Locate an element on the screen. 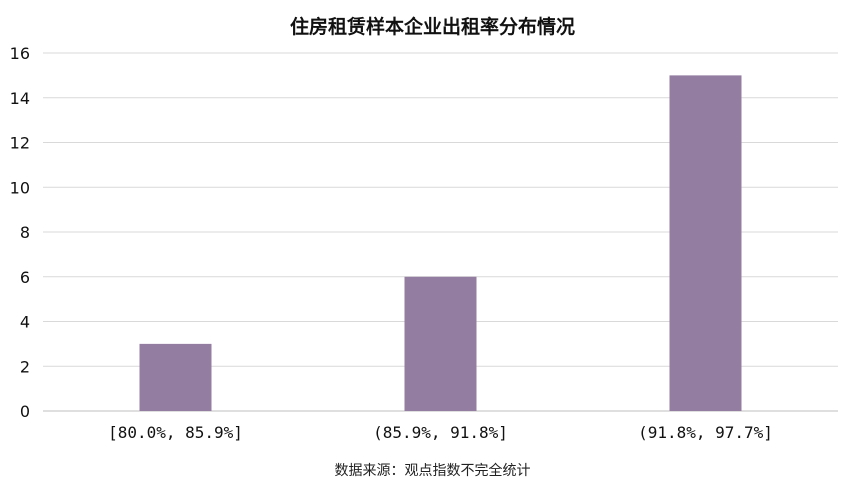  y-axis-ticks: 0 2 4 6 8 10 12 14 16 is located at coordinates (20, 232).